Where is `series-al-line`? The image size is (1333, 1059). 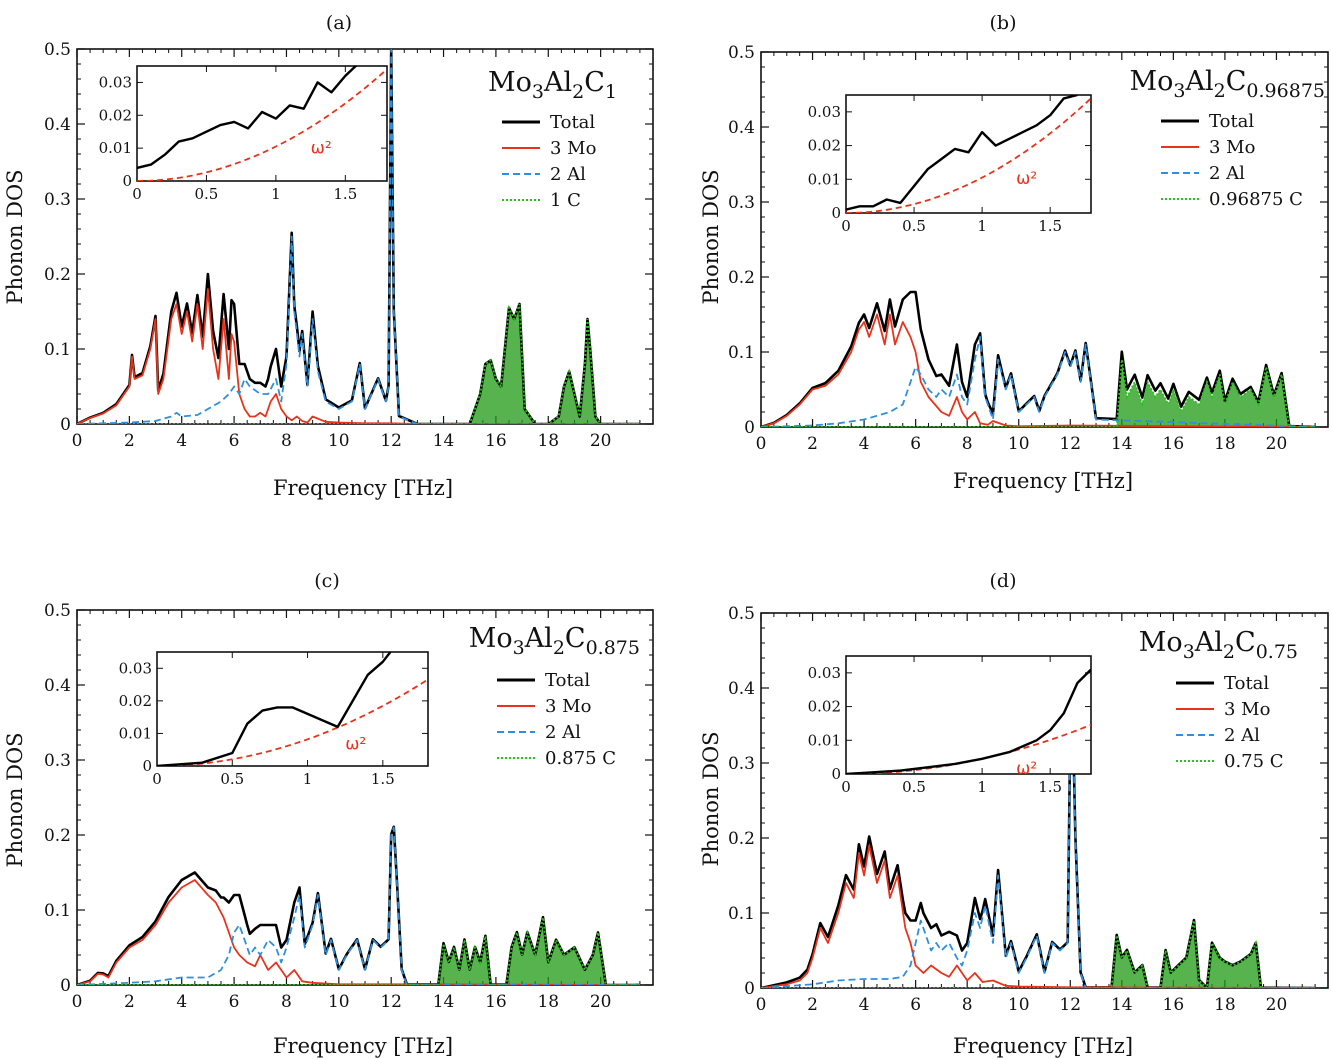
series-al-line is located at coordinates (1038, 381).